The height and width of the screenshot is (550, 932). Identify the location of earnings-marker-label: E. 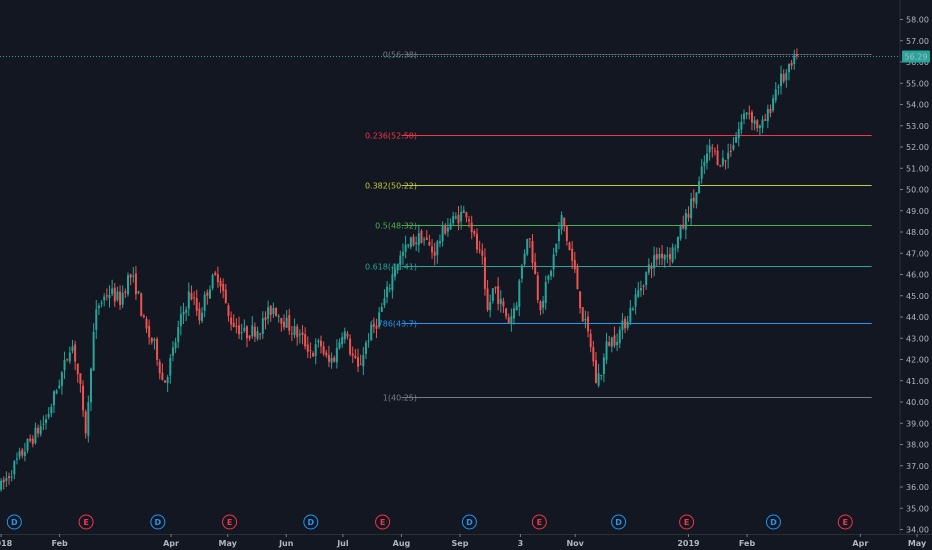
(845, 522).